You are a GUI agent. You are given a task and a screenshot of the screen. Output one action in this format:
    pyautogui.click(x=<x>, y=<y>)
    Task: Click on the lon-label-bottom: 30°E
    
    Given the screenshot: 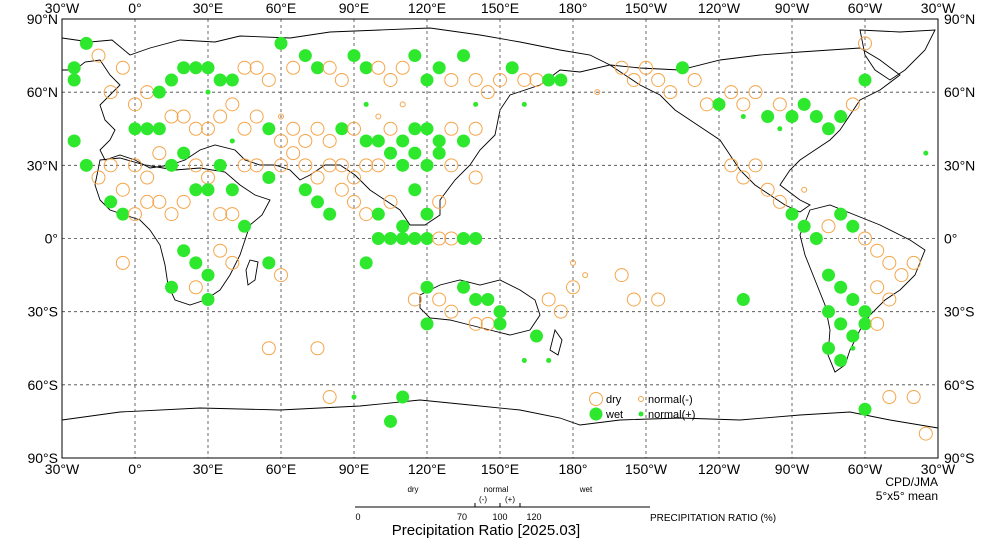 What is the action you would take?
    pyautogui.click(x=208, y=469)
    